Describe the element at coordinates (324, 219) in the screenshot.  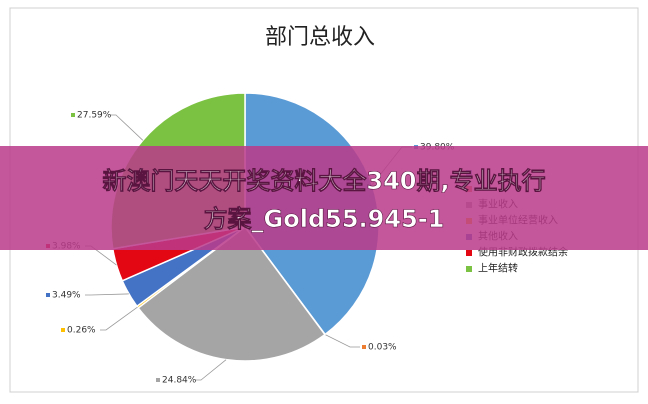
I see `banner-line: 方案_Gold55.945-1` at that location.